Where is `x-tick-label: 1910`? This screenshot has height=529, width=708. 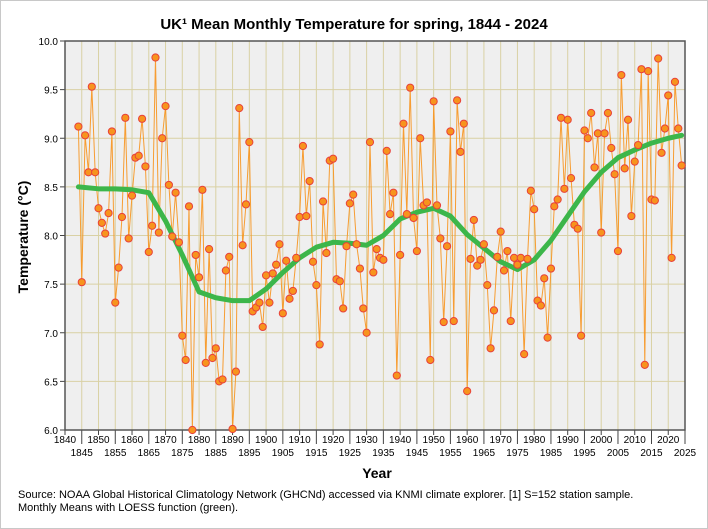
x-tick-label: 1910 is located at coordinates (299, 440).